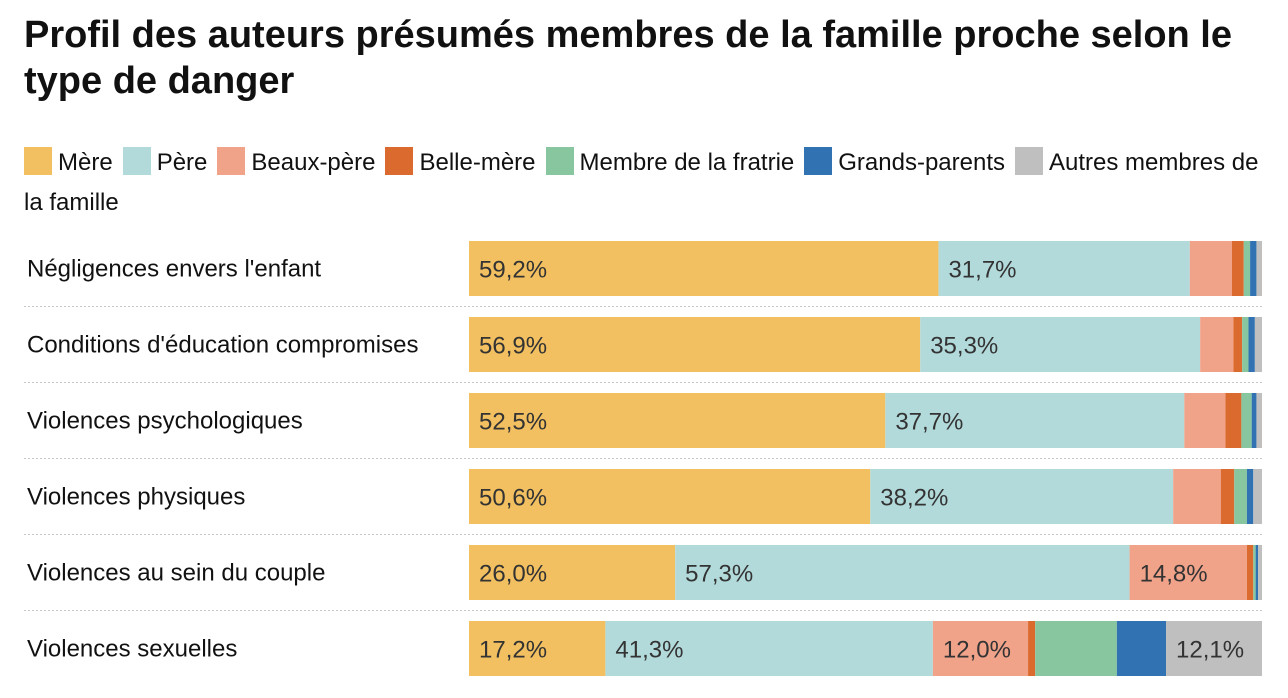  I want to click on category-label: Violences physiques, so click(136, 497).